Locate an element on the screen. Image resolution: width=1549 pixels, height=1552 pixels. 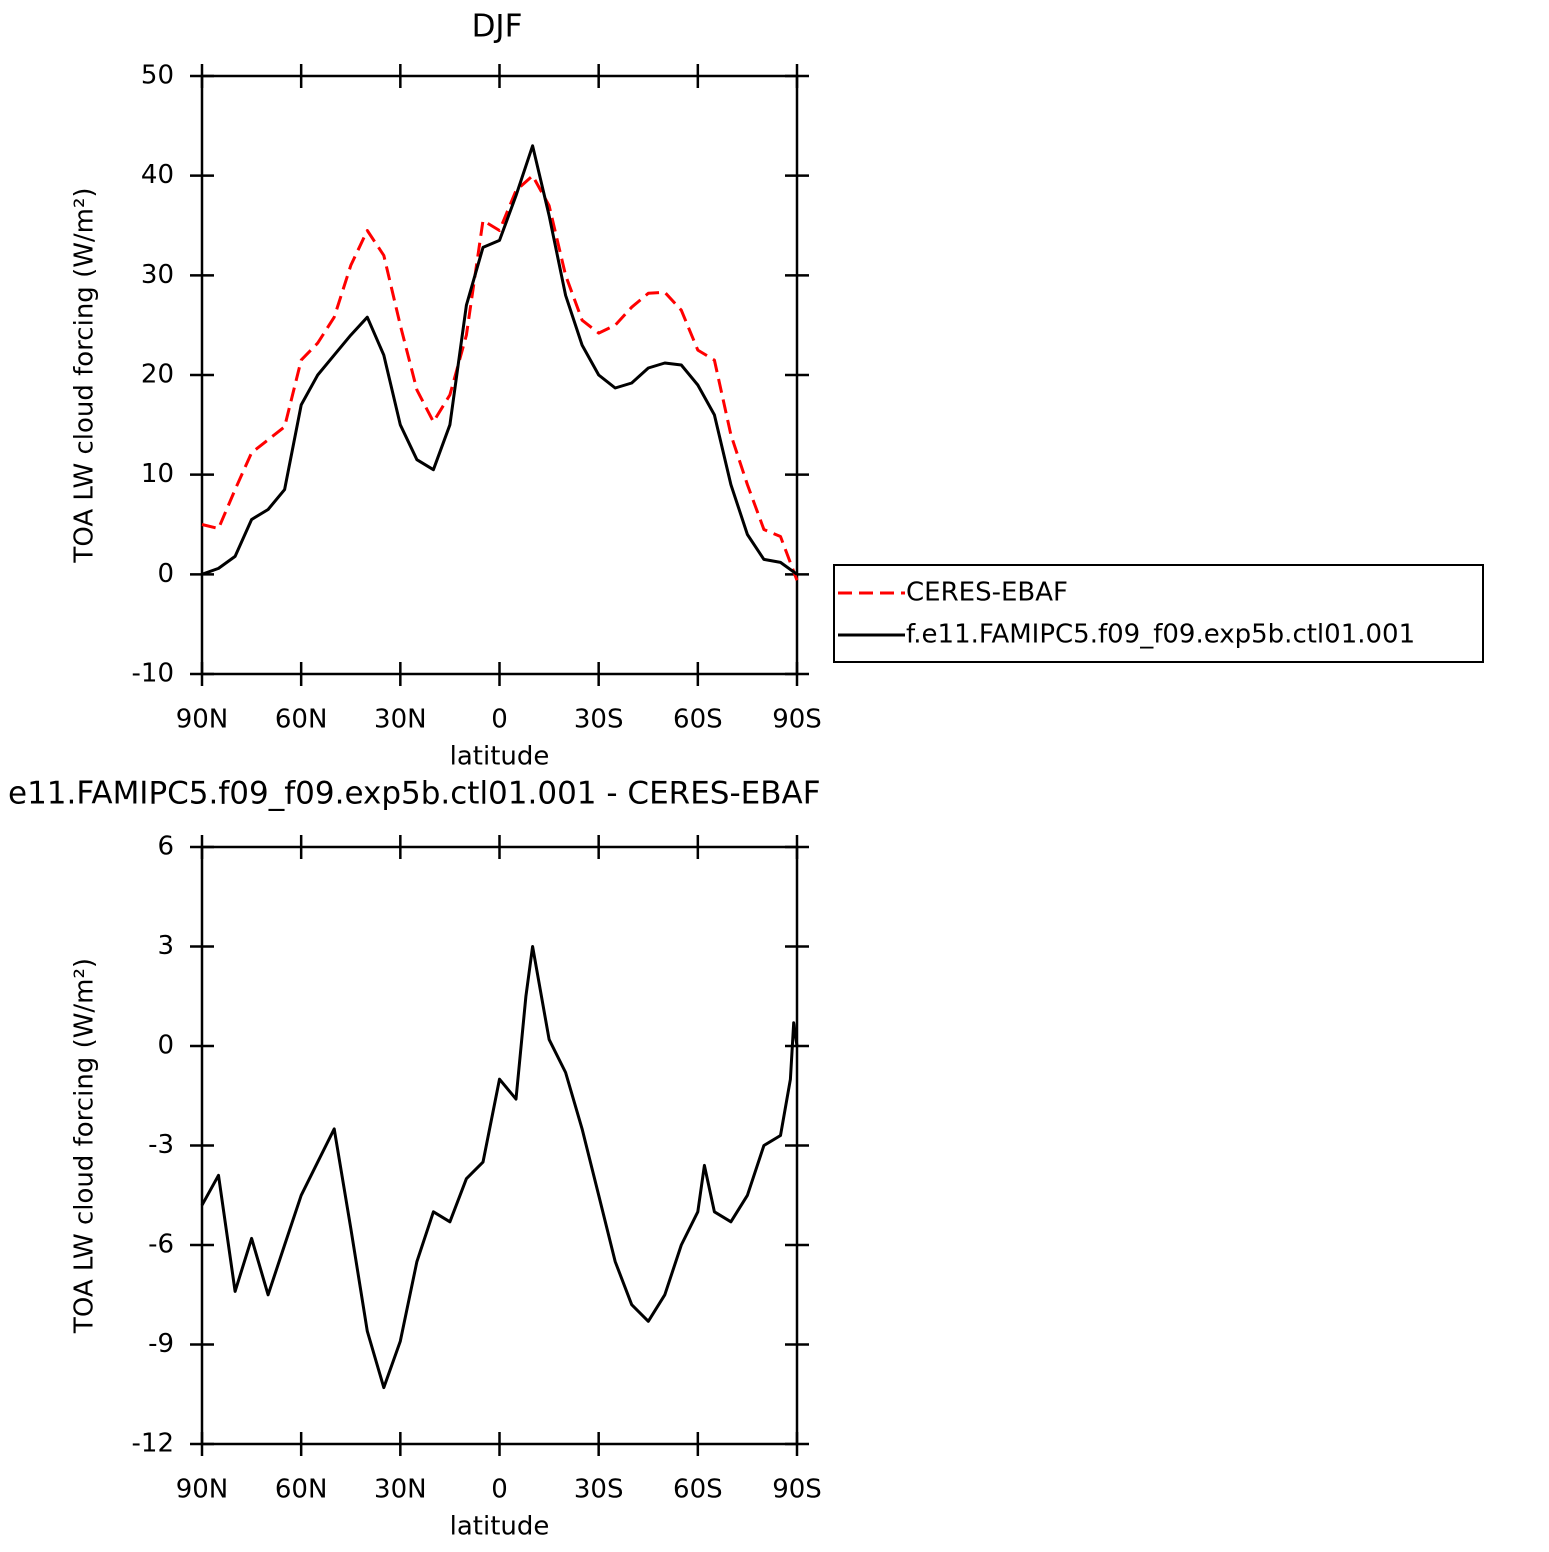
y-tick-label: 40 is located at coordinates (157, 175).